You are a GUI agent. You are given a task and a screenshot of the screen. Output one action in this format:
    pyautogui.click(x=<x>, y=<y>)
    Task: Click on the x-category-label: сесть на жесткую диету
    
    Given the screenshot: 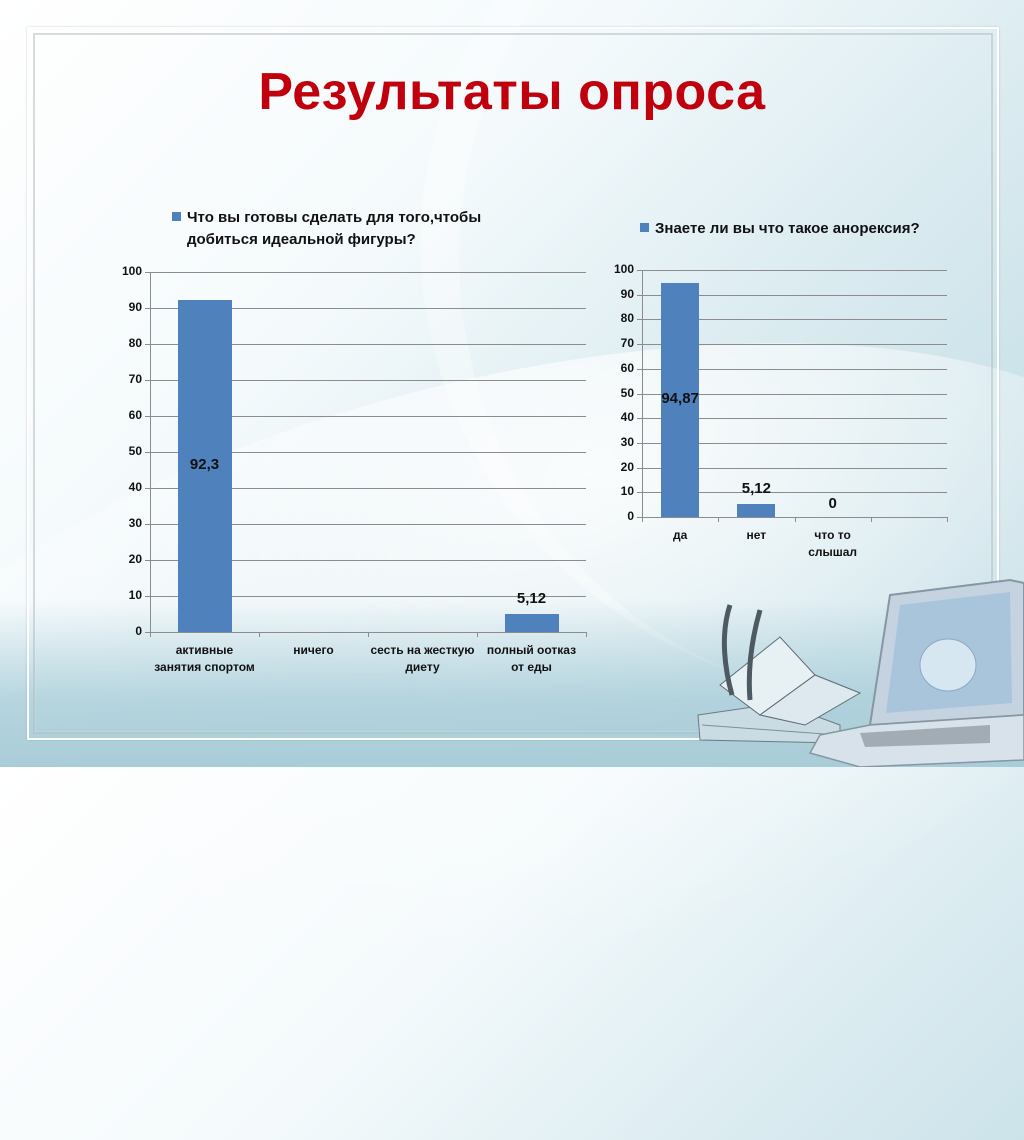 What is the action you would take?
    pyautogui.click(x=422, y=658)
    